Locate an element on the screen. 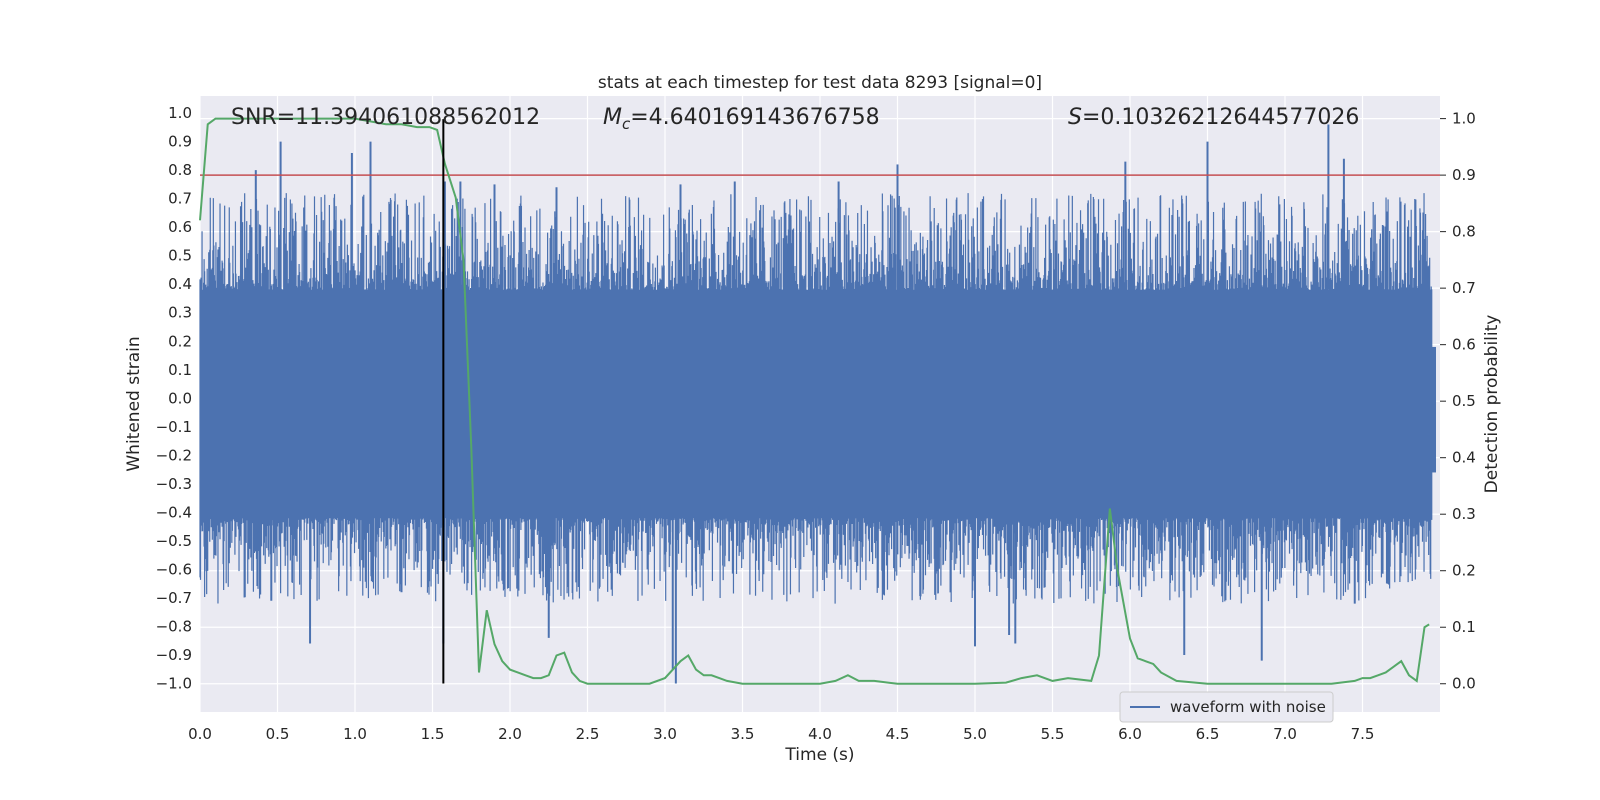  x-tick-label: 5.0 is located at coordinates (975, 734).